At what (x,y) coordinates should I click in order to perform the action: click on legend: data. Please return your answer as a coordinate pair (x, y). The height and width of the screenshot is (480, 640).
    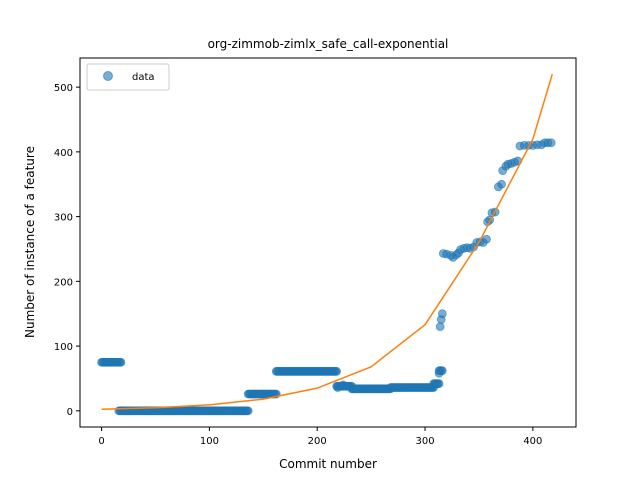
    Looking at the image, I should click on (128, 77).